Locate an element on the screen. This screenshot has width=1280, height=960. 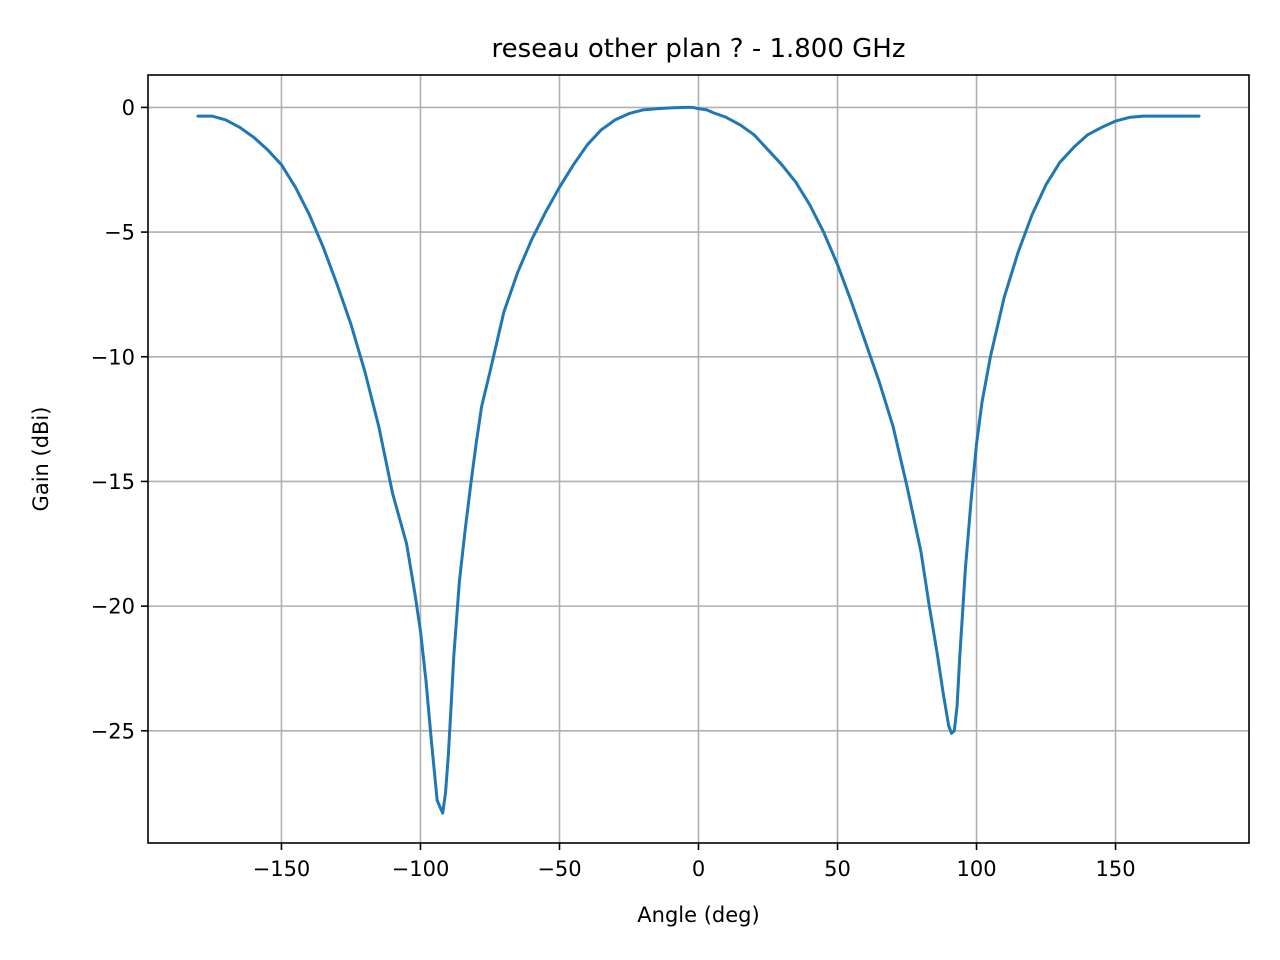
x-axis-label: Angle (deg) is located at coordinates (698, 915).